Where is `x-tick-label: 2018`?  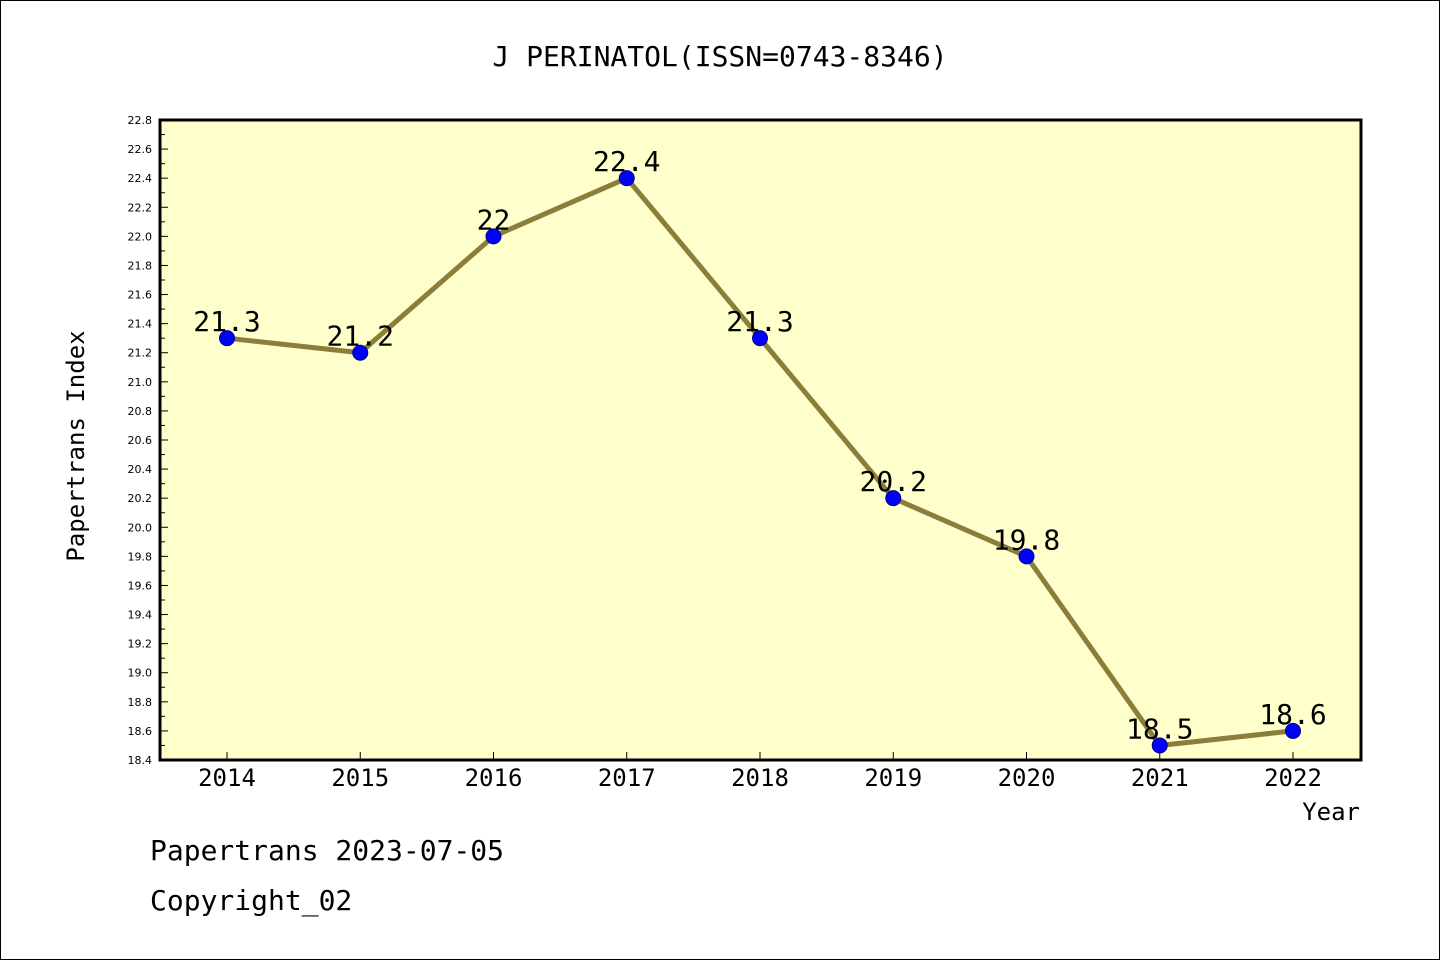 x-tick-label: 2018 is located at coordinates (760, 778).